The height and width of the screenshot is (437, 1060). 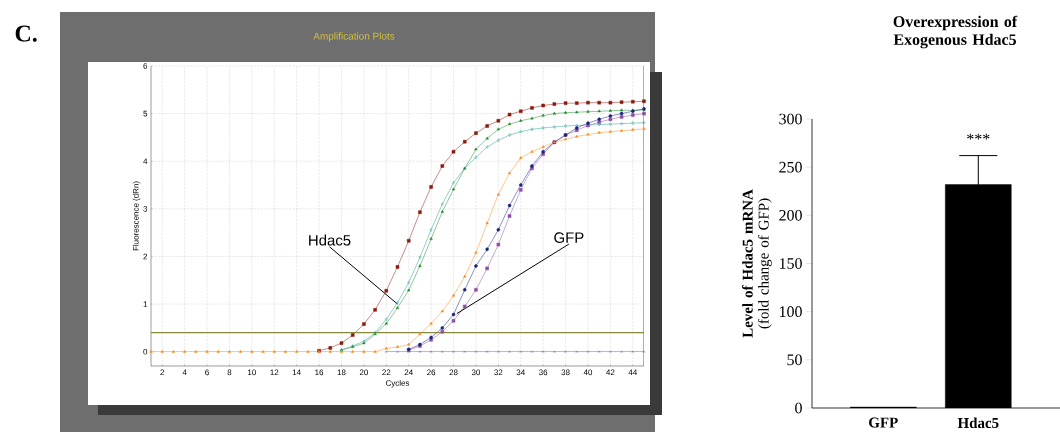 What do you see at coordinates (978, 136) in the screenshot?
I see `annotation: ***` at bounding box center [978, 136].